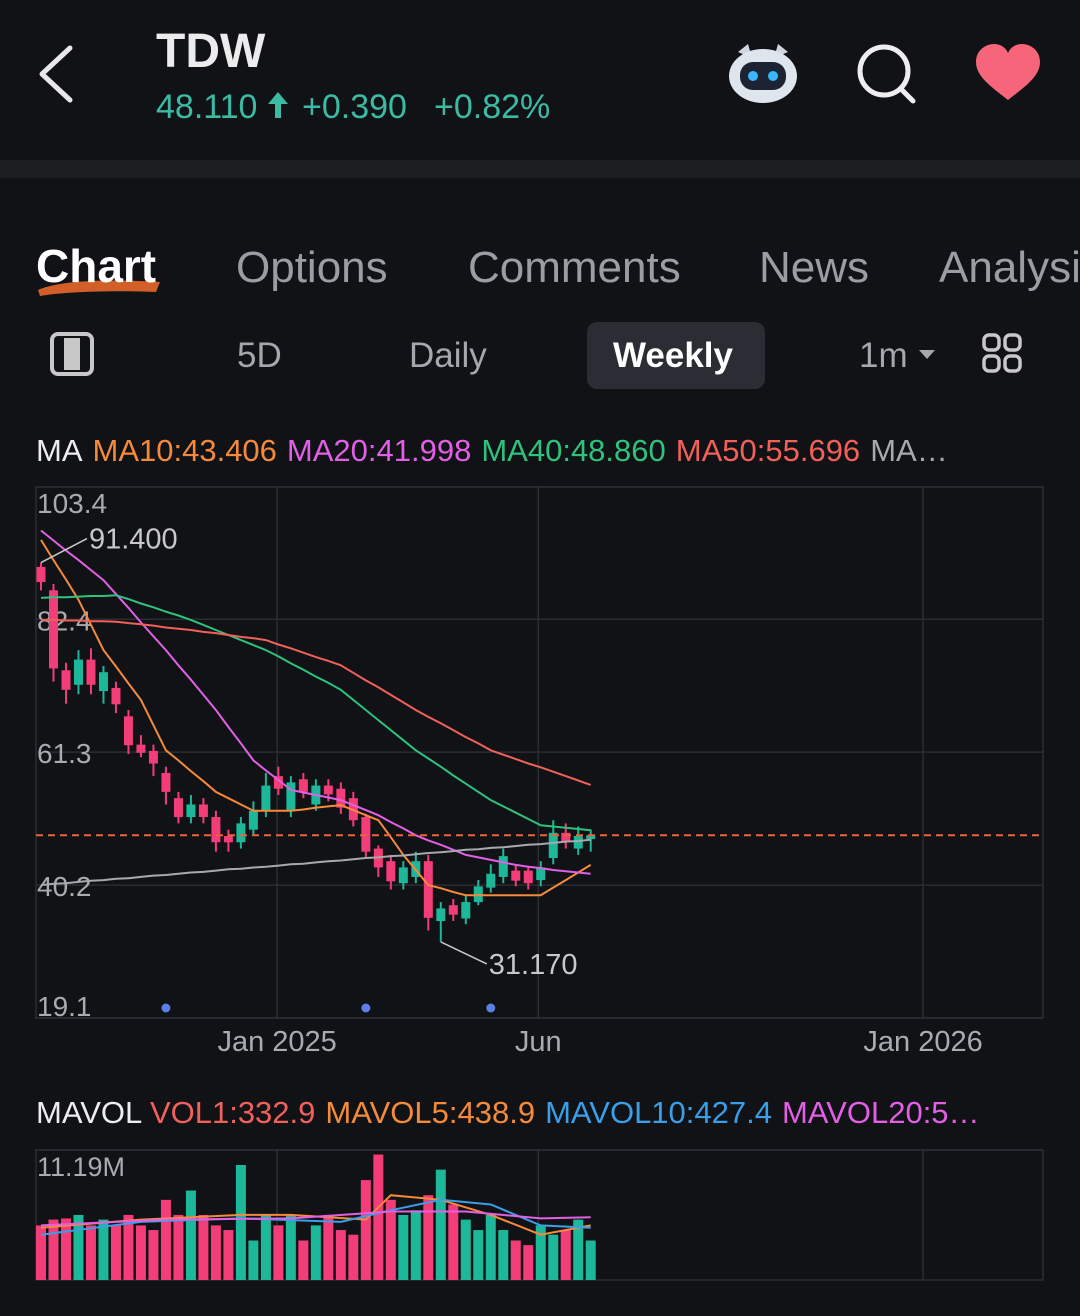 This screenshot has height=1316, width=1080. Describe the element at coordinates (673, 355) in the screenshot. I see `period: Weekly` at that location.